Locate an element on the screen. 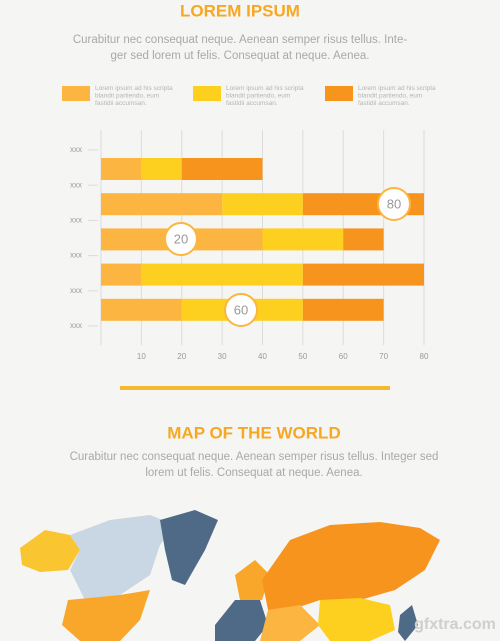 This screenshot has height=641, width=500. scandinavia is located at coordinates (252, 580).